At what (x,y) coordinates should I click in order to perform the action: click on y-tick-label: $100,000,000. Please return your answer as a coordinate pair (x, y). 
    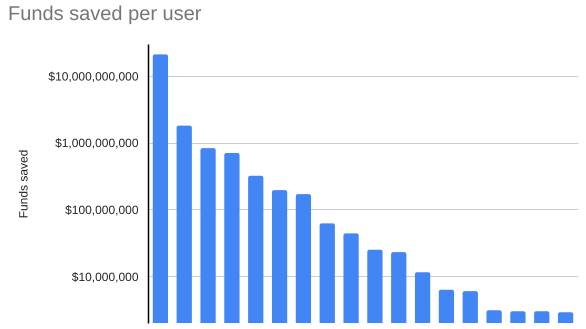
    Looking at the image, I should click on (102, 209).